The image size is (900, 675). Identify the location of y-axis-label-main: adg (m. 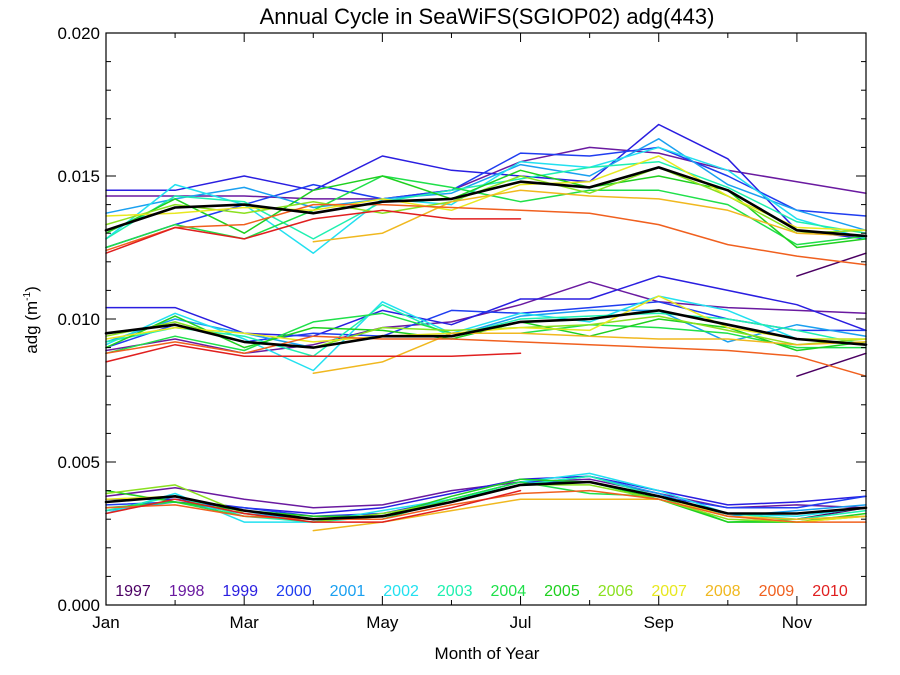
(31, 327).